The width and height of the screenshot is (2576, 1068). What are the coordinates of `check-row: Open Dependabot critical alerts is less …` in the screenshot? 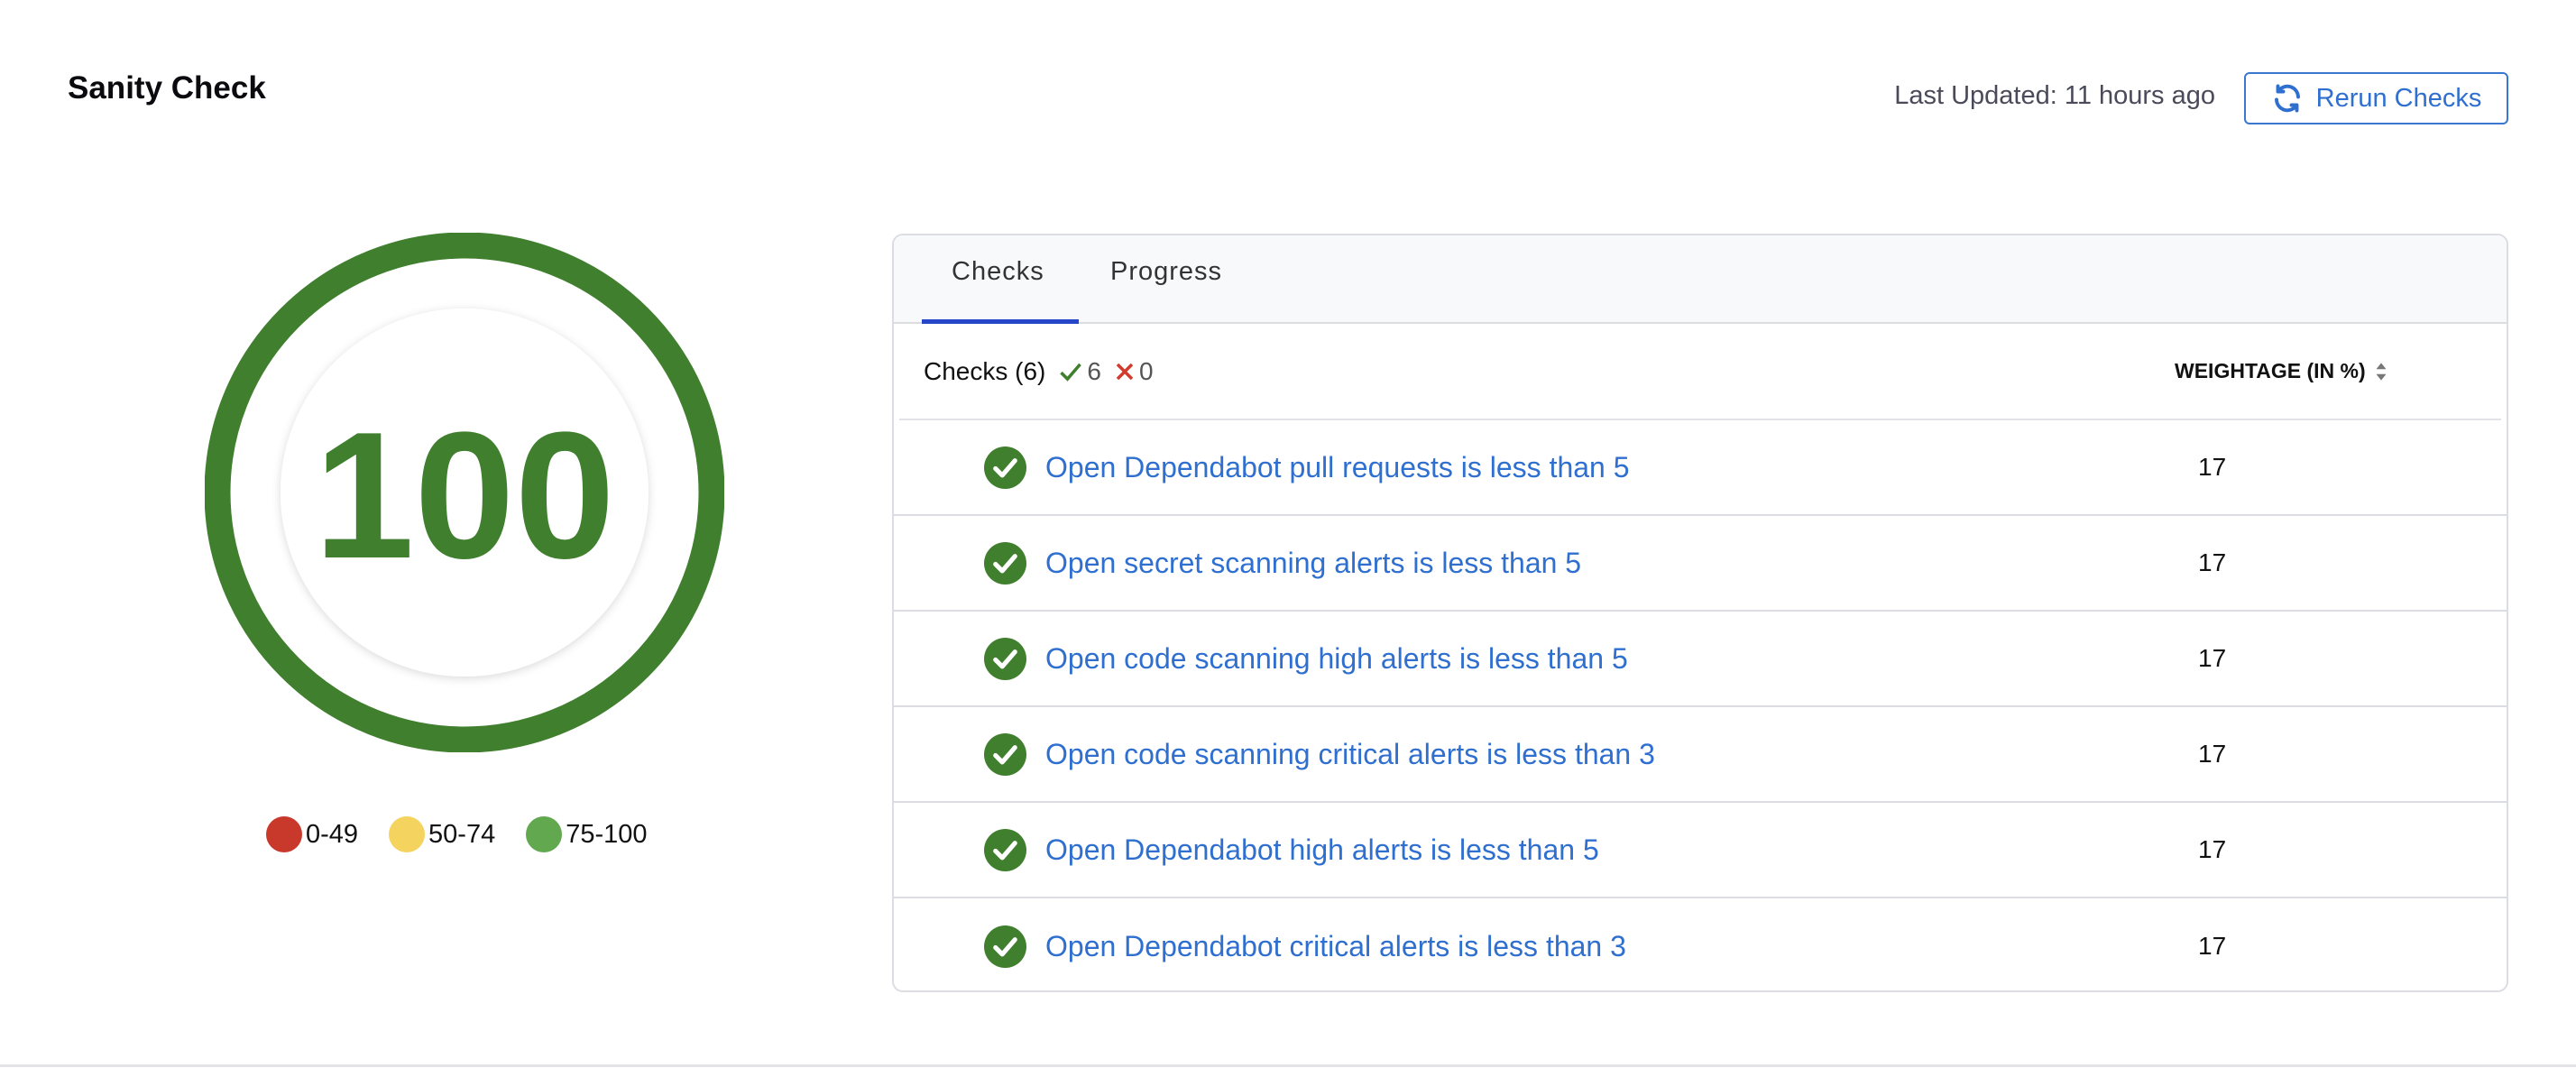 It's located at (1701, 944).